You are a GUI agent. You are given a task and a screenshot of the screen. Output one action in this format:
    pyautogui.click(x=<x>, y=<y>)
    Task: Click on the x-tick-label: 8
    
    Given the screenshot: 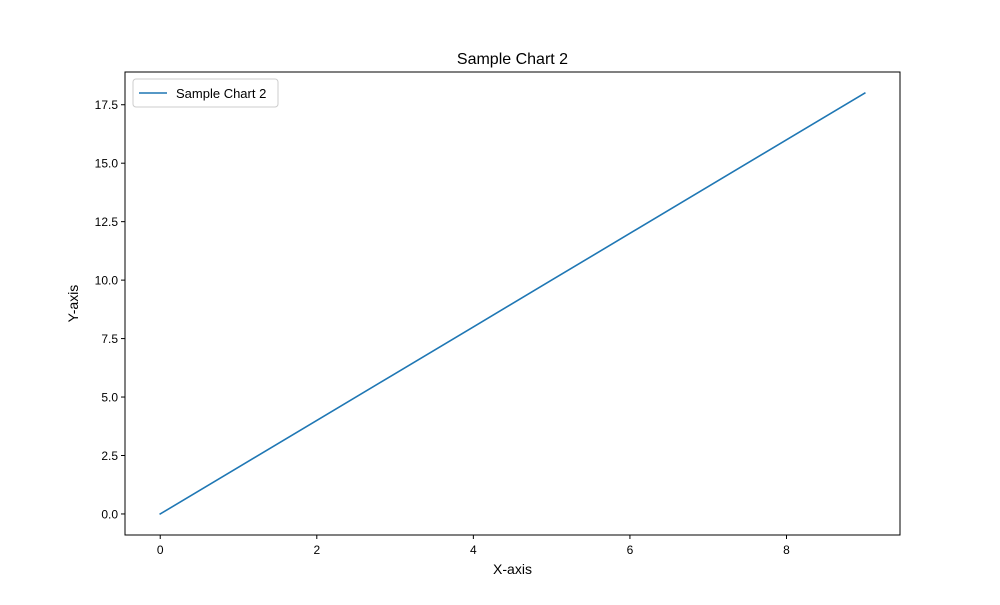 What is the action you would take?
    pyautogui.click(x=786, y=550)
    